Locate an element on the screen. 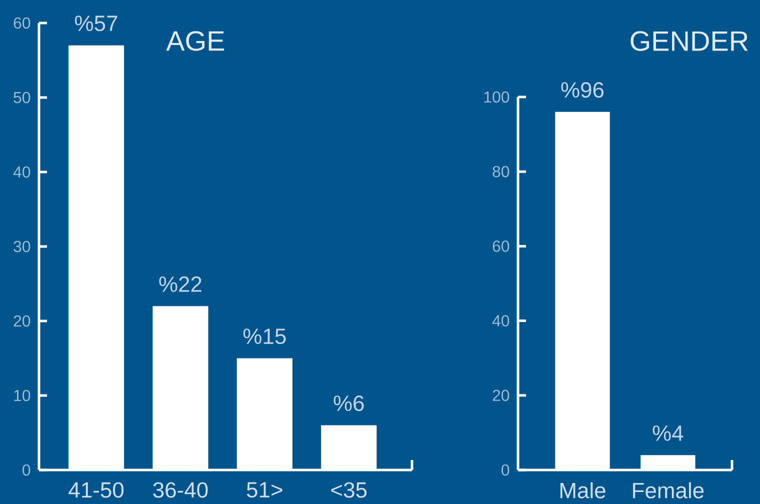 Image resolution: width=760 pixels, height=504 pixels. x-tick-label: Male is located at coordinates (583, 490).